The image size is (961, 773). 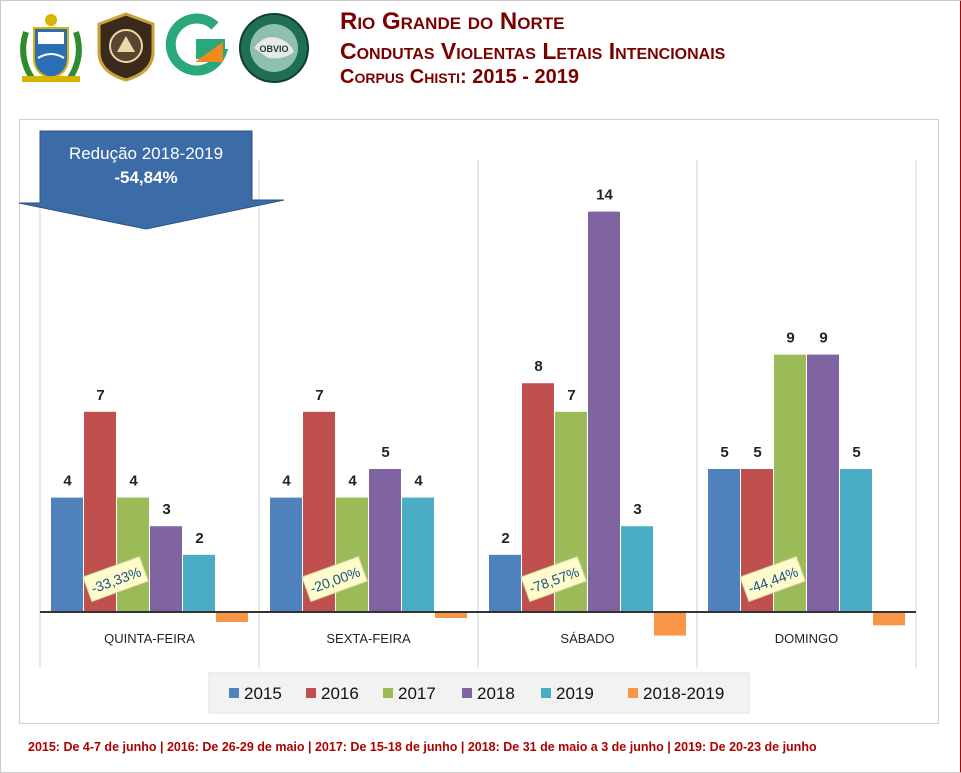 I want to click on callout-text: Redução 2018-2019 -54,84%, so click(x=146, y=166).